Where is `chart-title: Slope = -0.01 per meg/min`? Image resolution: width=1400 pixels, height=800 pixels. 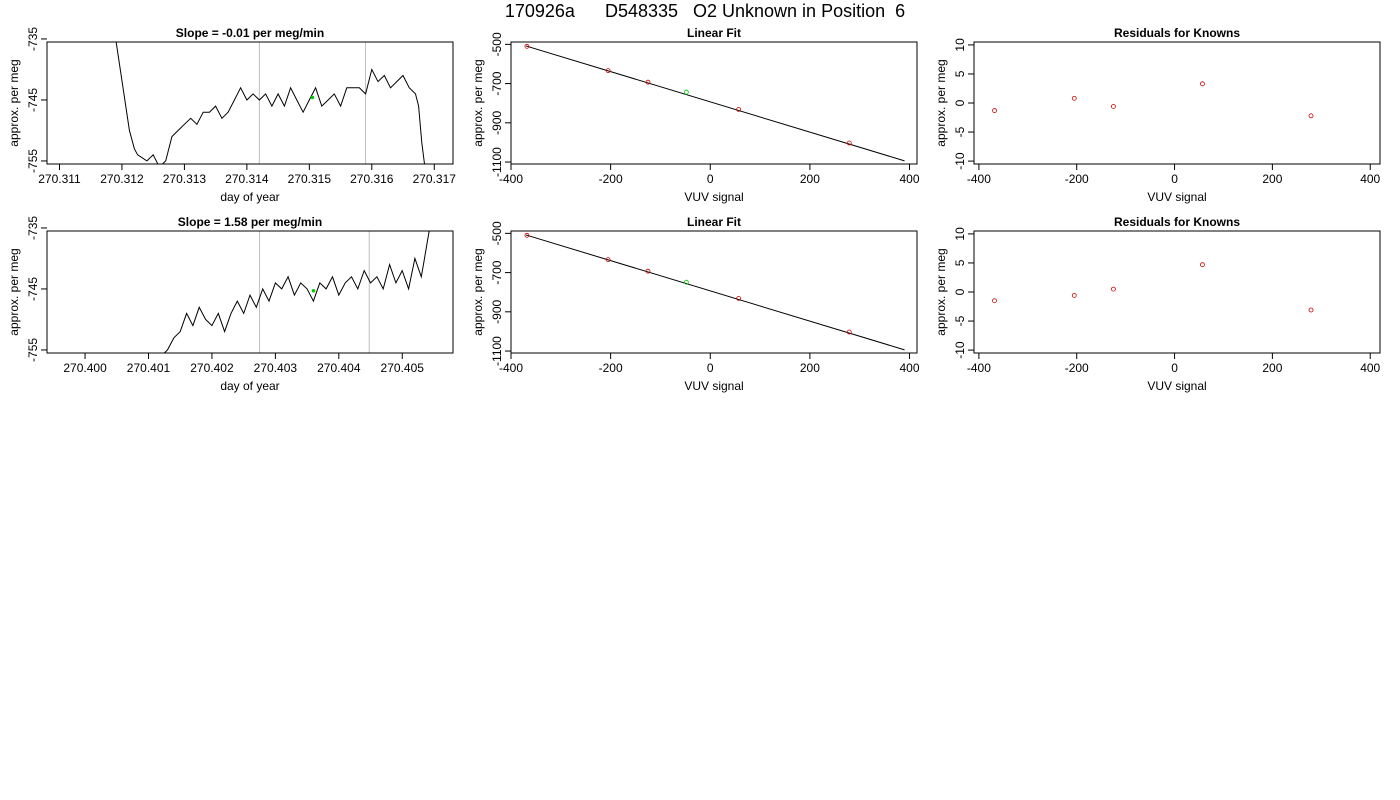 chart-title: Slope = -0.01 per meg/min is located at coordinates (250, 33).